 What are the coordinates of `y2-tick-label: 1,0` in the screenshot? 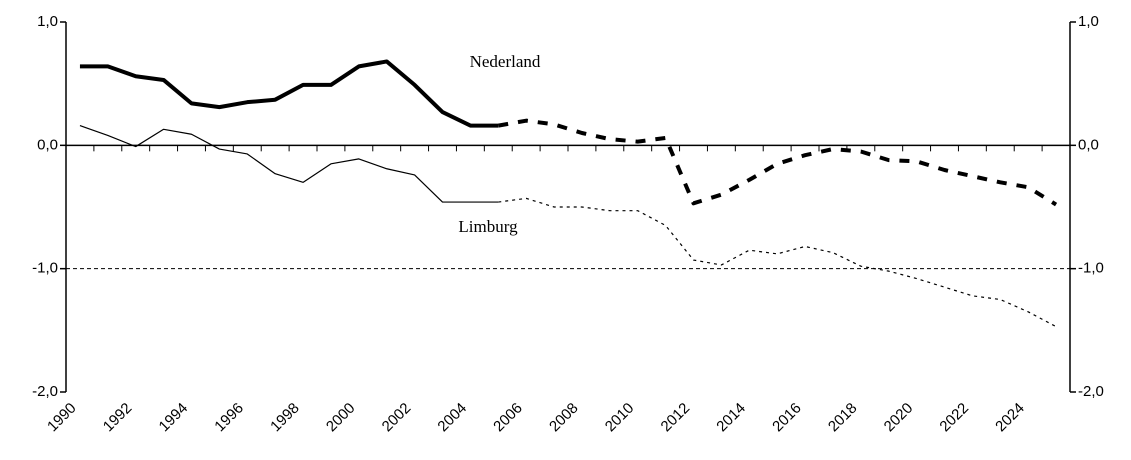 It's located at (1088, 21).